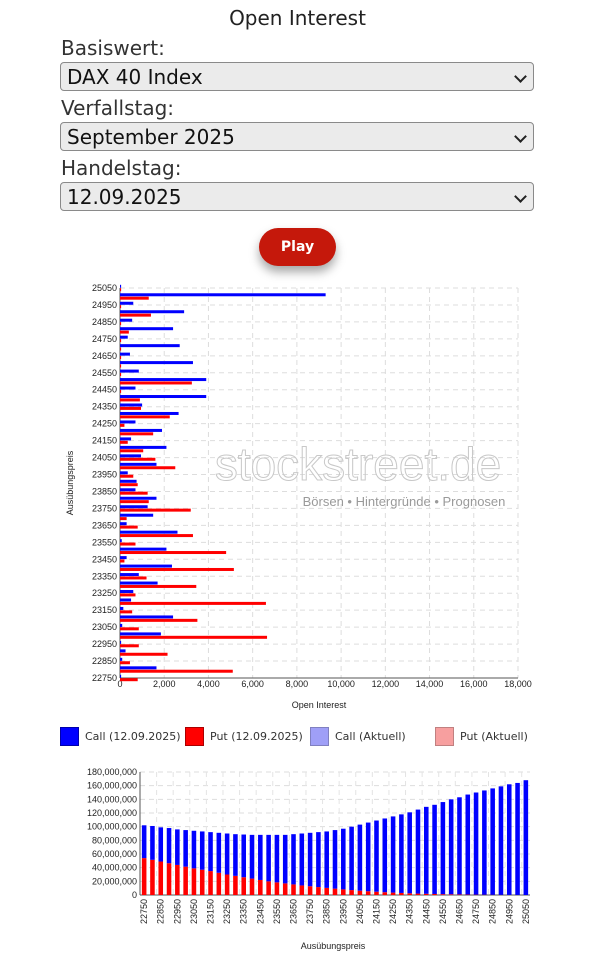 The width and height of the screenshot is (595, 960). I want to click on y-tick-label: 180,000,000, so click(112, 772).